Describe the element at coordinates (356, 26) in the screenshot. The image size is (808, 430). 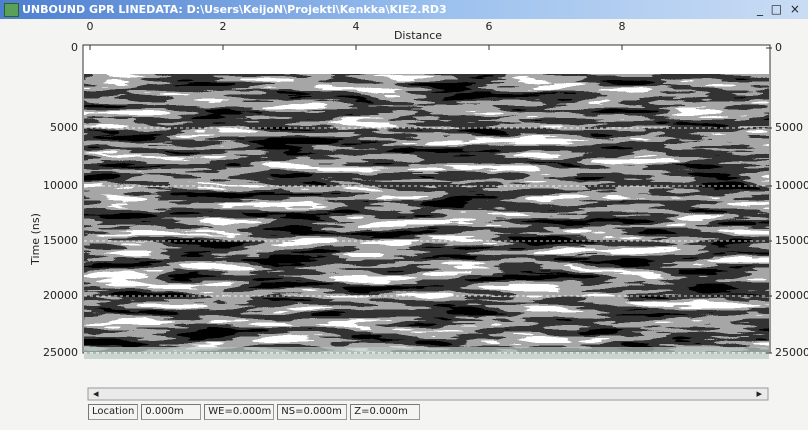
I see `distance-tick-label: 4` at that location.